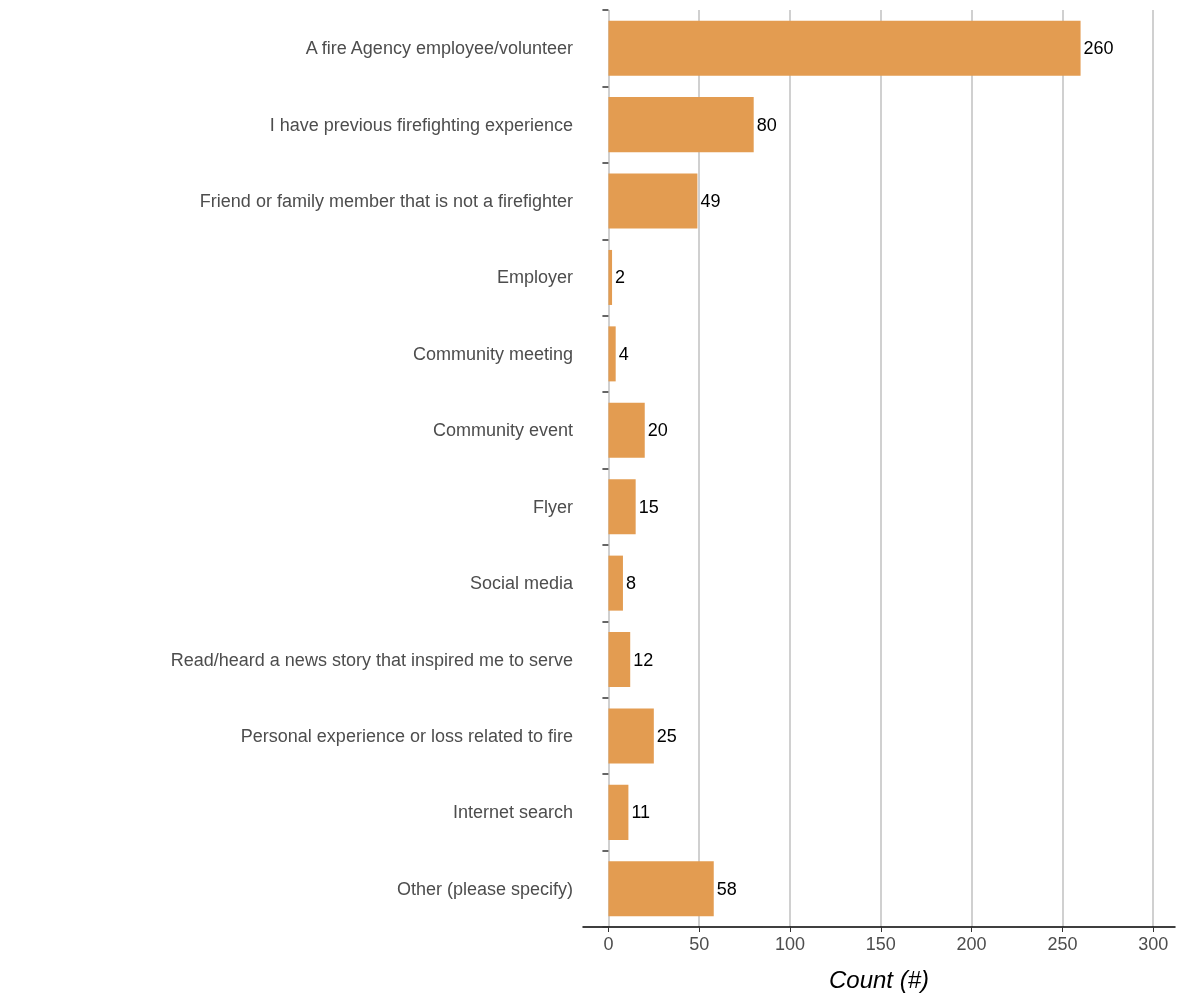 The width and height of the screenshot is (1177, 1002). Describe the element at coordinates (386, 201) in the screenshot. I see `y-tick-label: Friend or family member that is not a firefighter` at that location.